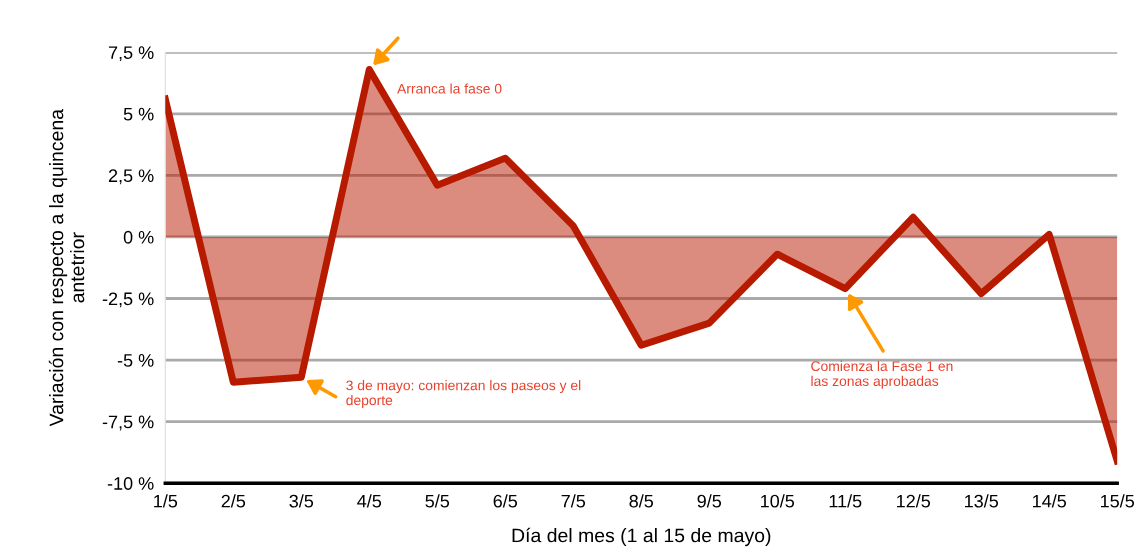  Describe the element at coordinates (505, 501) in the screenshot. I see `x-tick-label: 6/5` at that location.